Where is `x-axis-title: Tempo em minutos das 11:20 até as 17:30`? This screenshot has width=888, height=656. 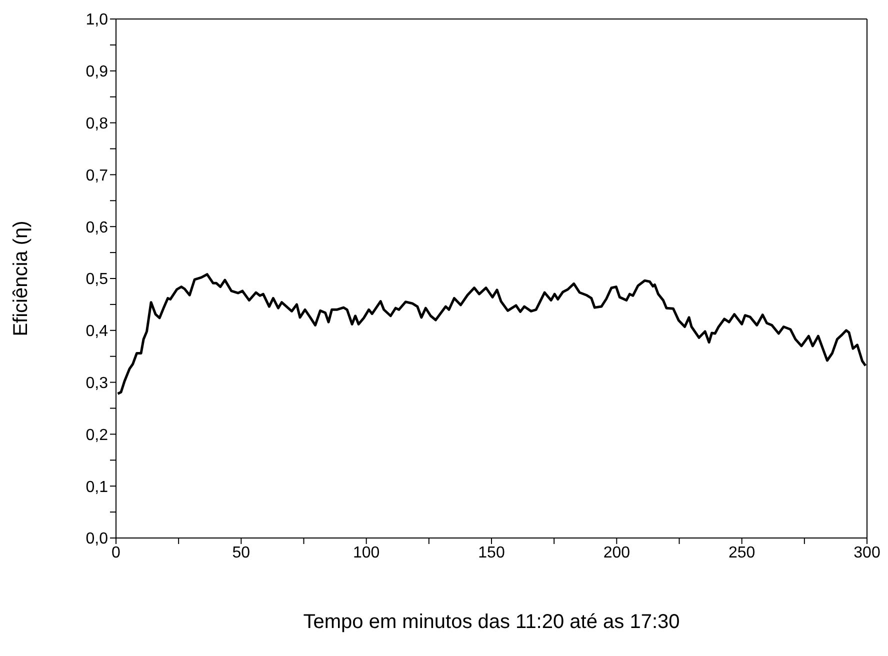
x-axis-title: Tempo em minutos das 11:20 até as 17:30 is located at coordinates (491, 622).